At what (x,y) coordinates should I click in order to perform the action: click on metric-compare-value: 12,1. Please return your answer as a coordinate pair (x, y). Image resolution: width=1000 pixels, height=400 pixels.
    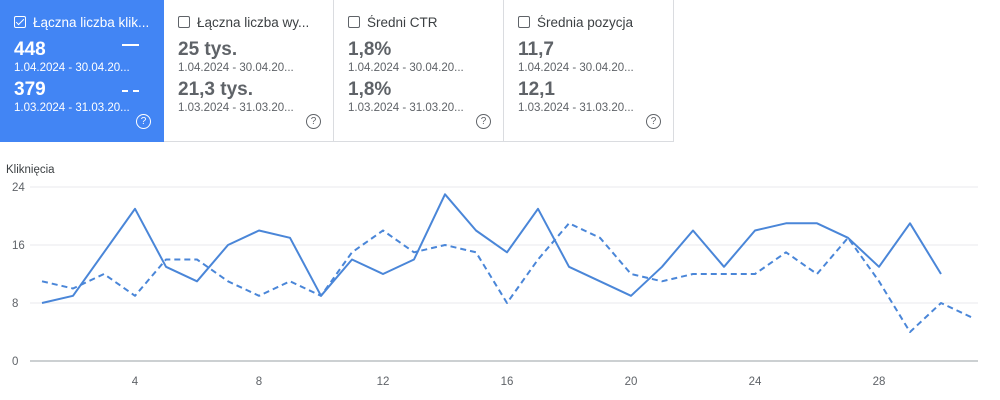
    Looking at the image, I should click on (536, 89).